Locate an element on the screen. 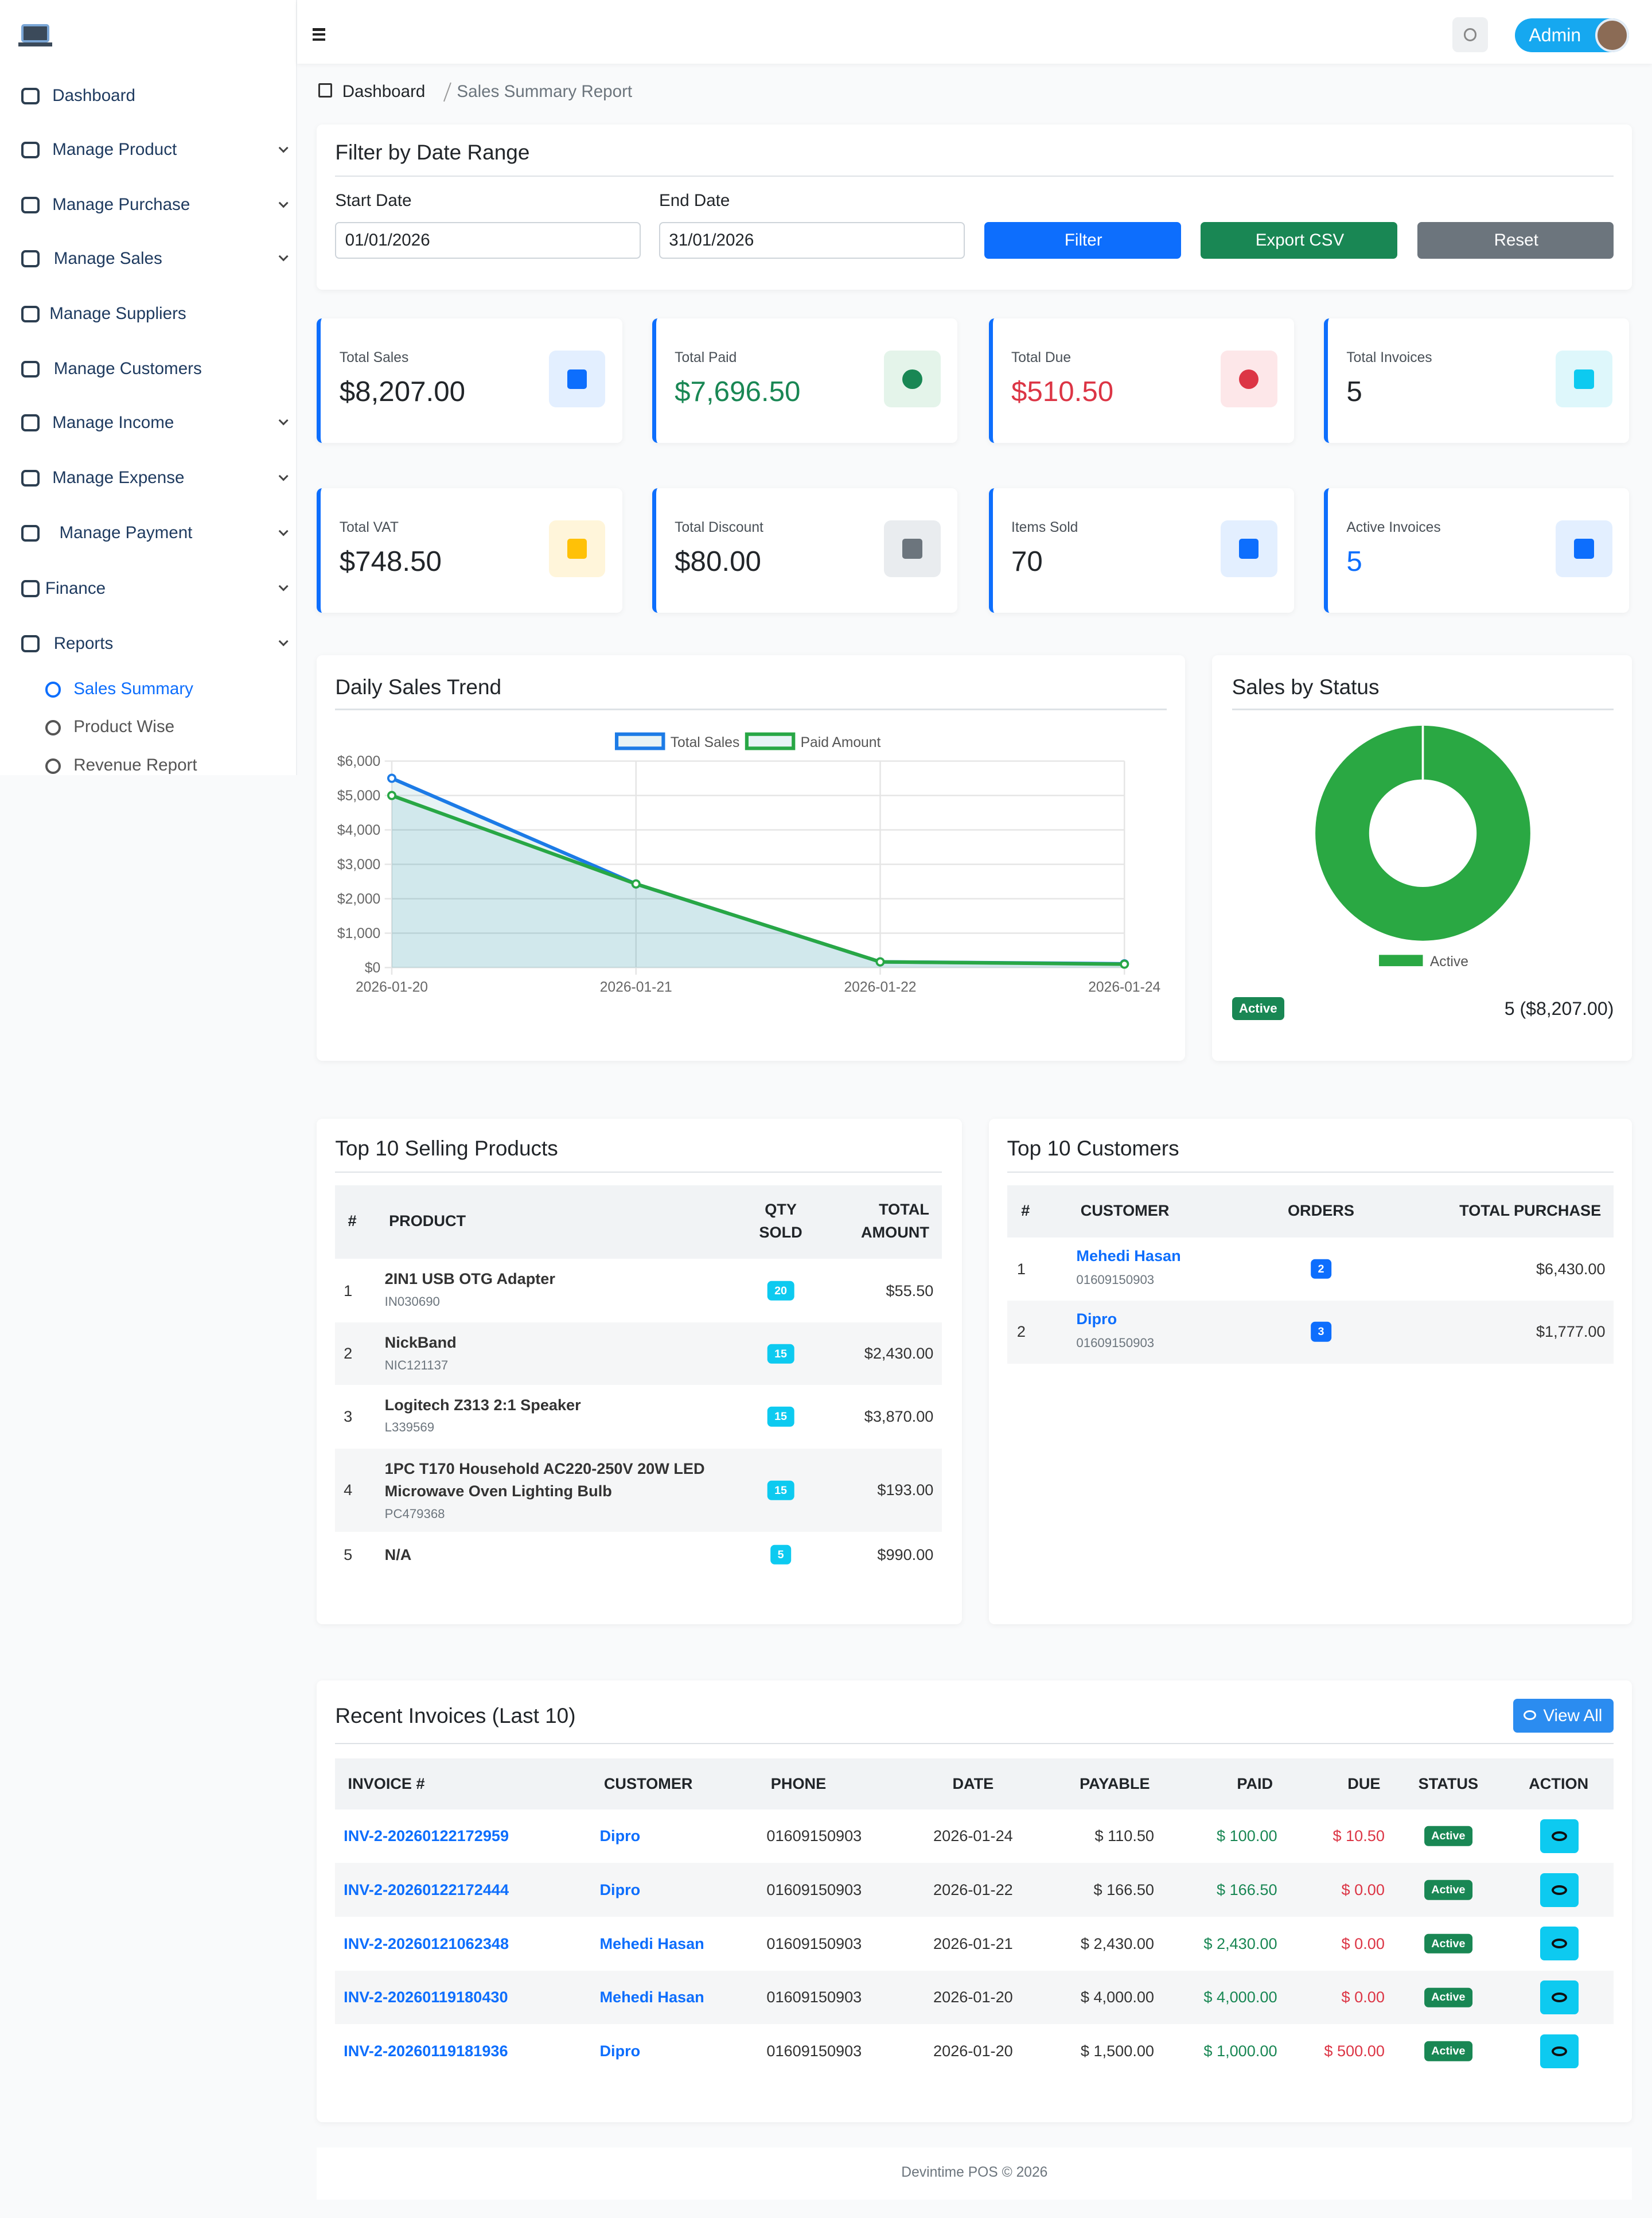  table-header is located at coordinates (638, 1222).